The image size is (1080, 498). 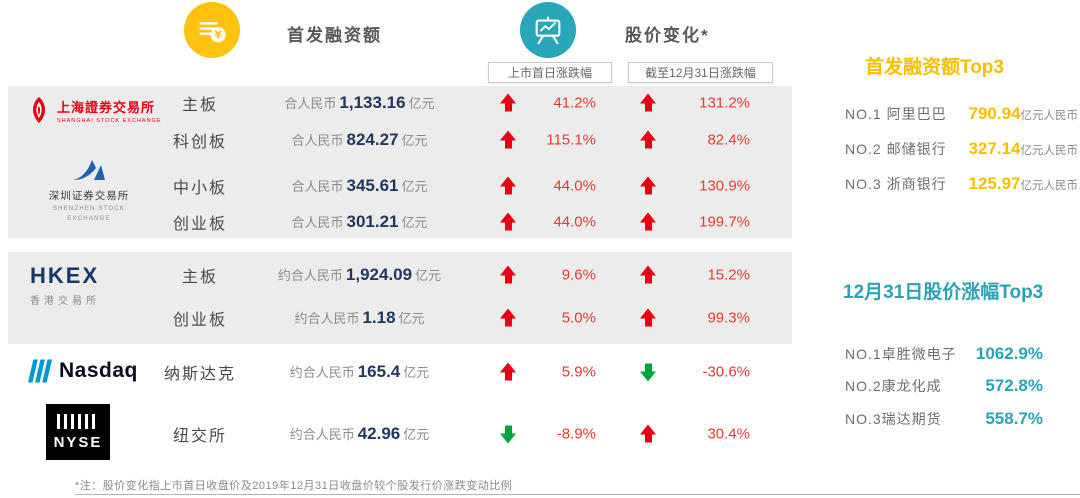 What do you see at coordinates (726, 372) in the screenshot?
I see `dec31-change: -30.6%` at bounding box center [726, 372].